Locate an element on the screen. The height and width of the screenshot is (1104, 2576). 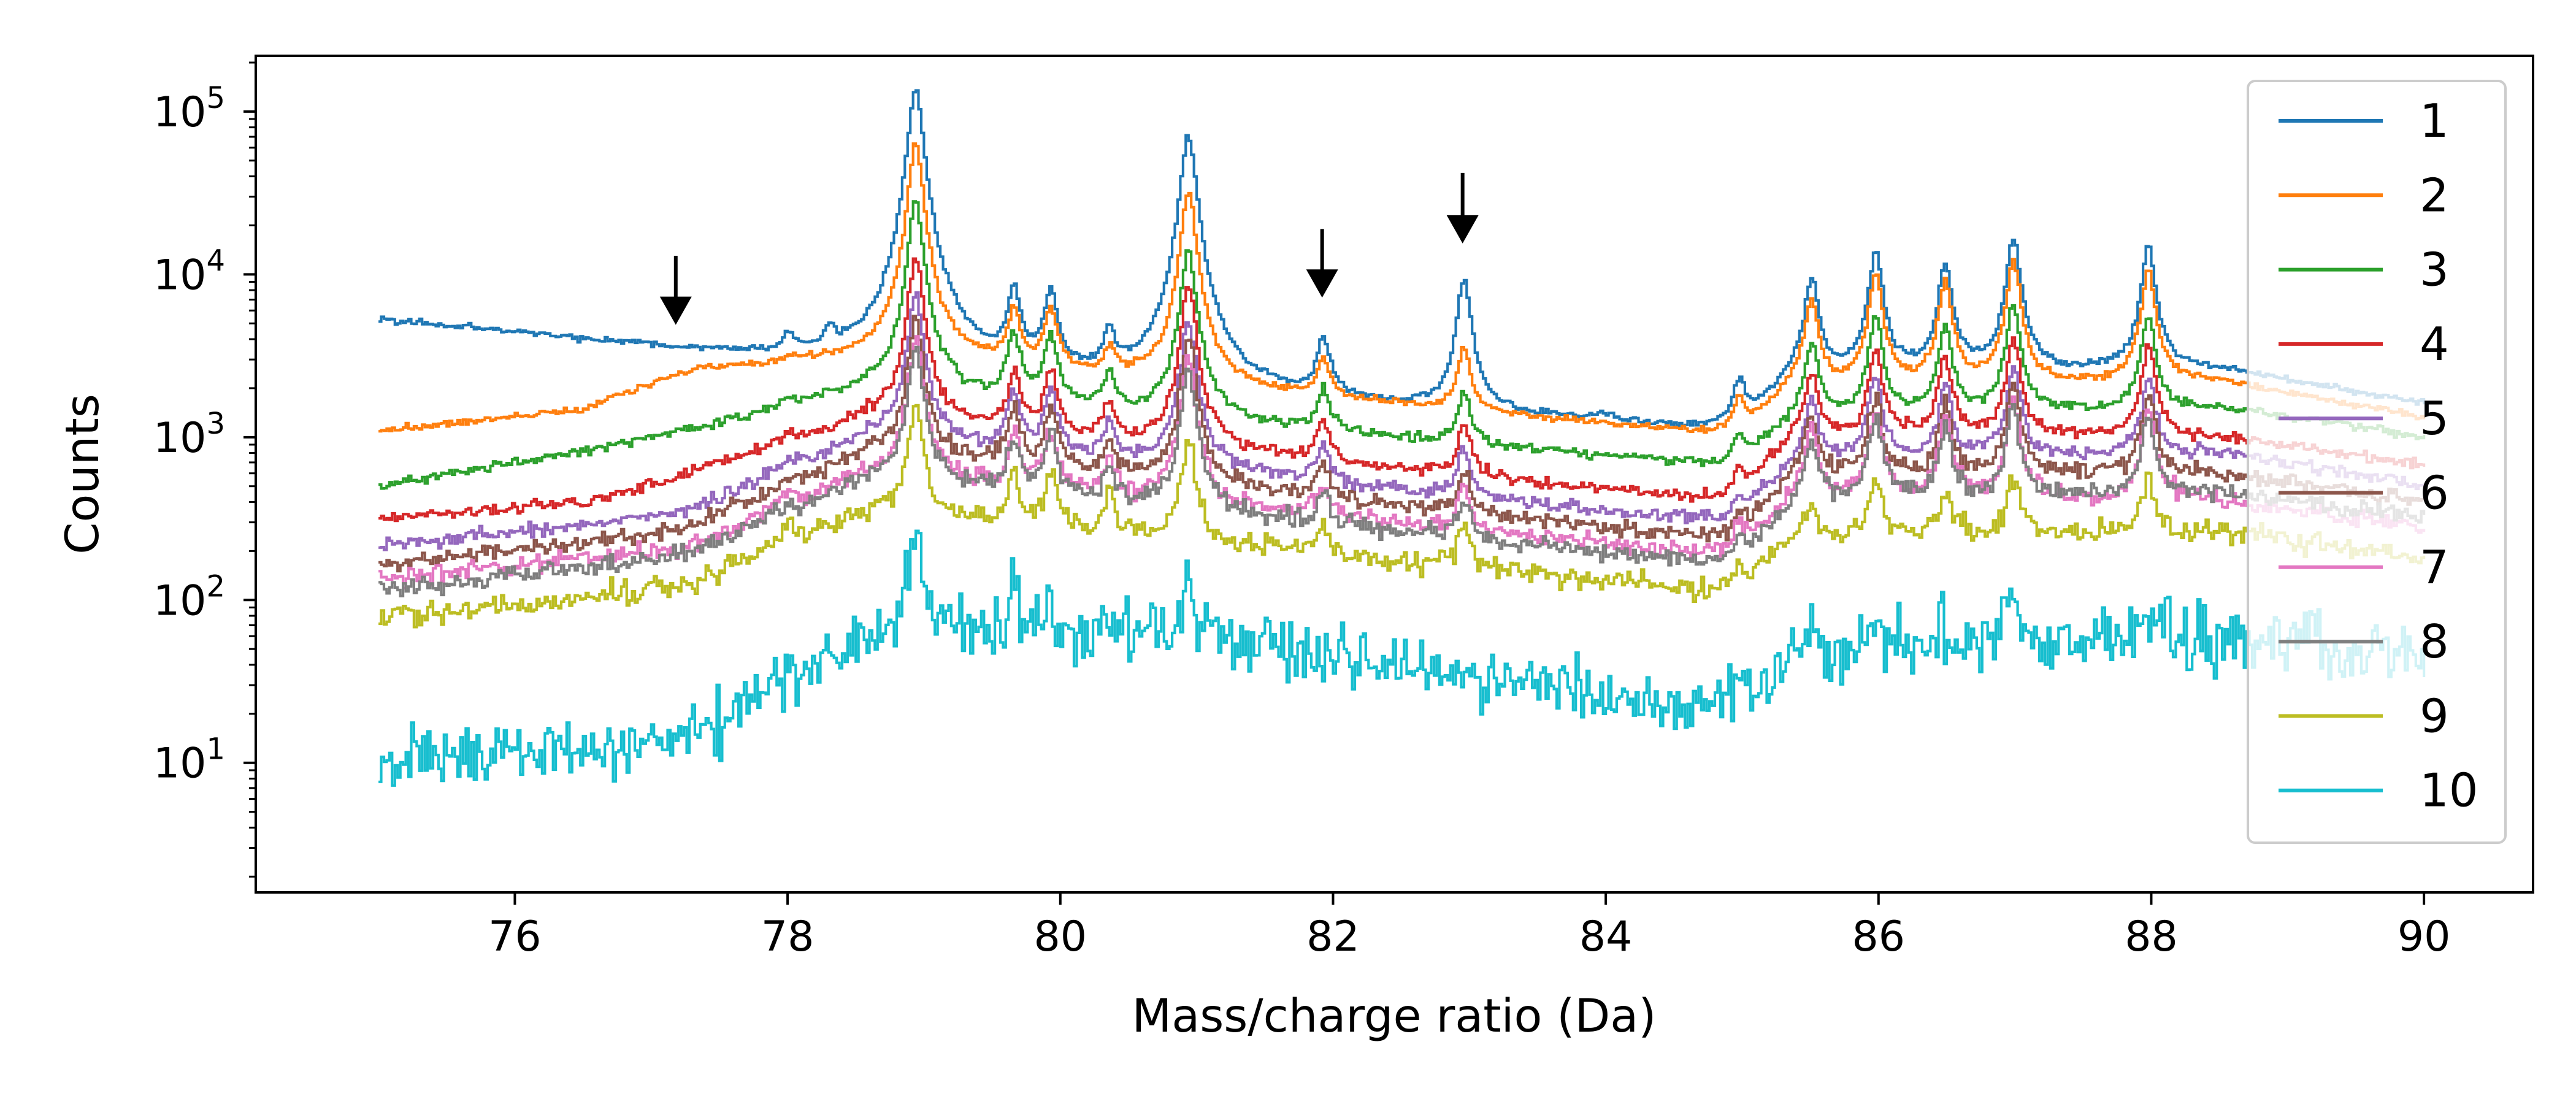
x-tick-label: 90 is located at coordinates (2424, 937).